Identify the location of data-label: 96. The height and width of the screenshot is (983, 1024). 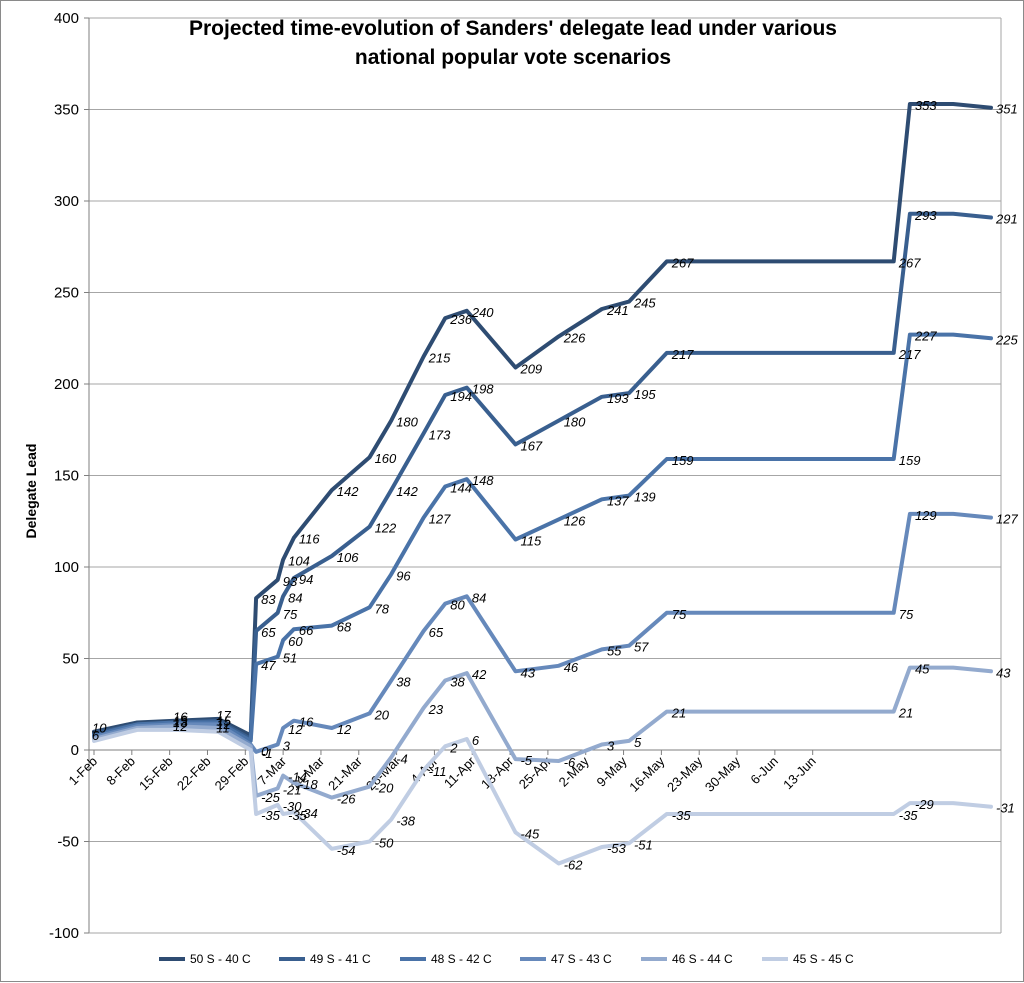
(403, 575).